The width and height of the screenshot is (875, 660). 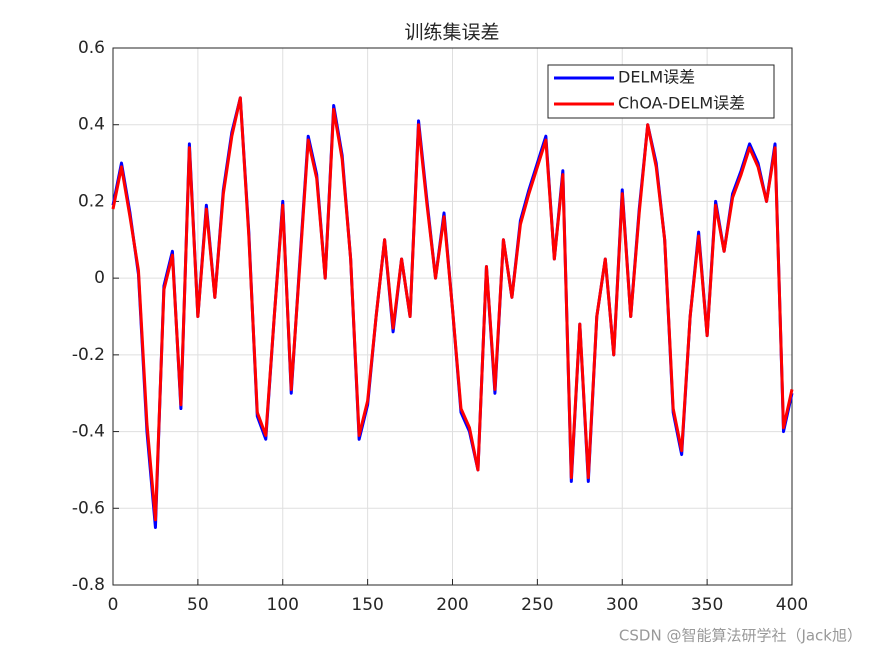 What do you see at coordinates (88, 432) in the screenshot?
I see `y-tick-label: -0.4` at bounding box center [88, 432].